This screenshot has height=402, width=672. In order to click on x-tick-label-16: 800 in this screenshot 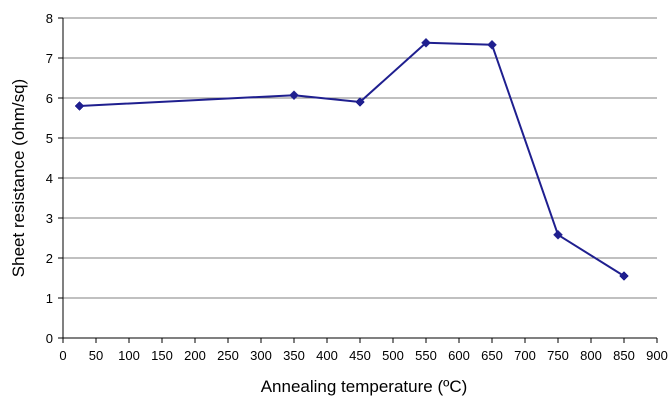, I will do `click(591, 355)`.